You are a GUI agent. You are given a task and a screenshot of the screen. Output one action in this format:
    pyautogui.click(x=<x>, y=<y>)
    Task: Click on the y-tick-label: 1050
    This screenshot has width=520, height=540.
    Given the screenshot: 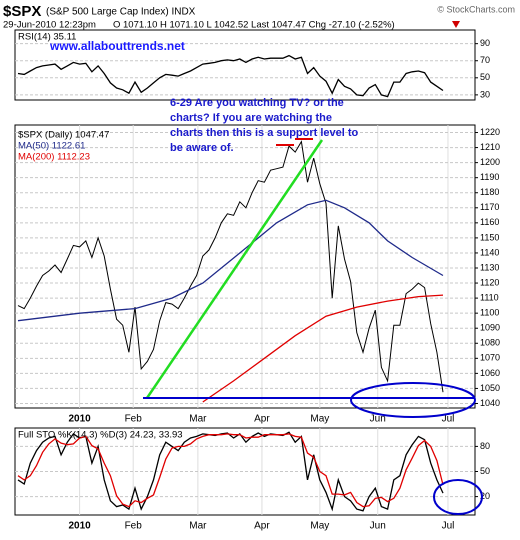 What is the action you would take?
    pyautogui.click(x=490, y=388)
    